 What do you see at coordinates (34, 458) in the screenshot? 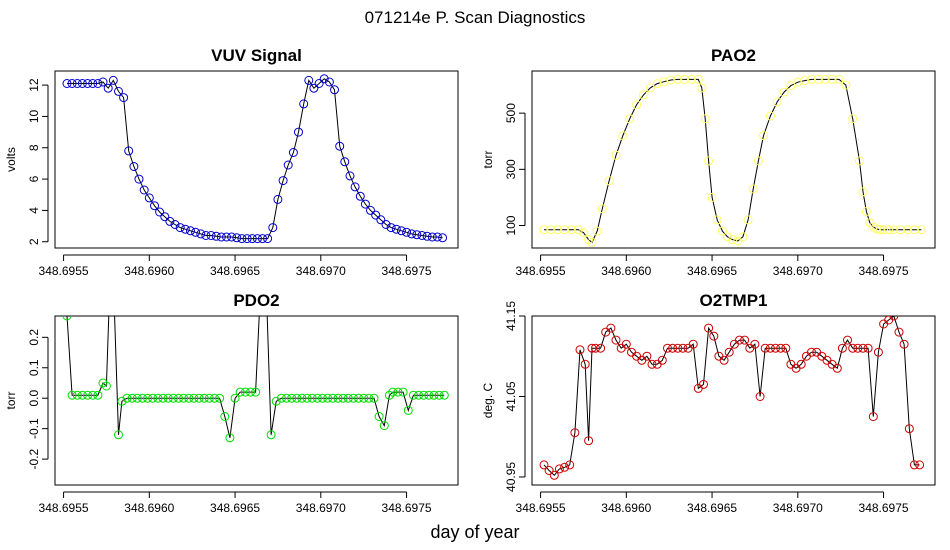
I see `pdo2-y-tick-label: -0.2` at bounding box center [34, 458].